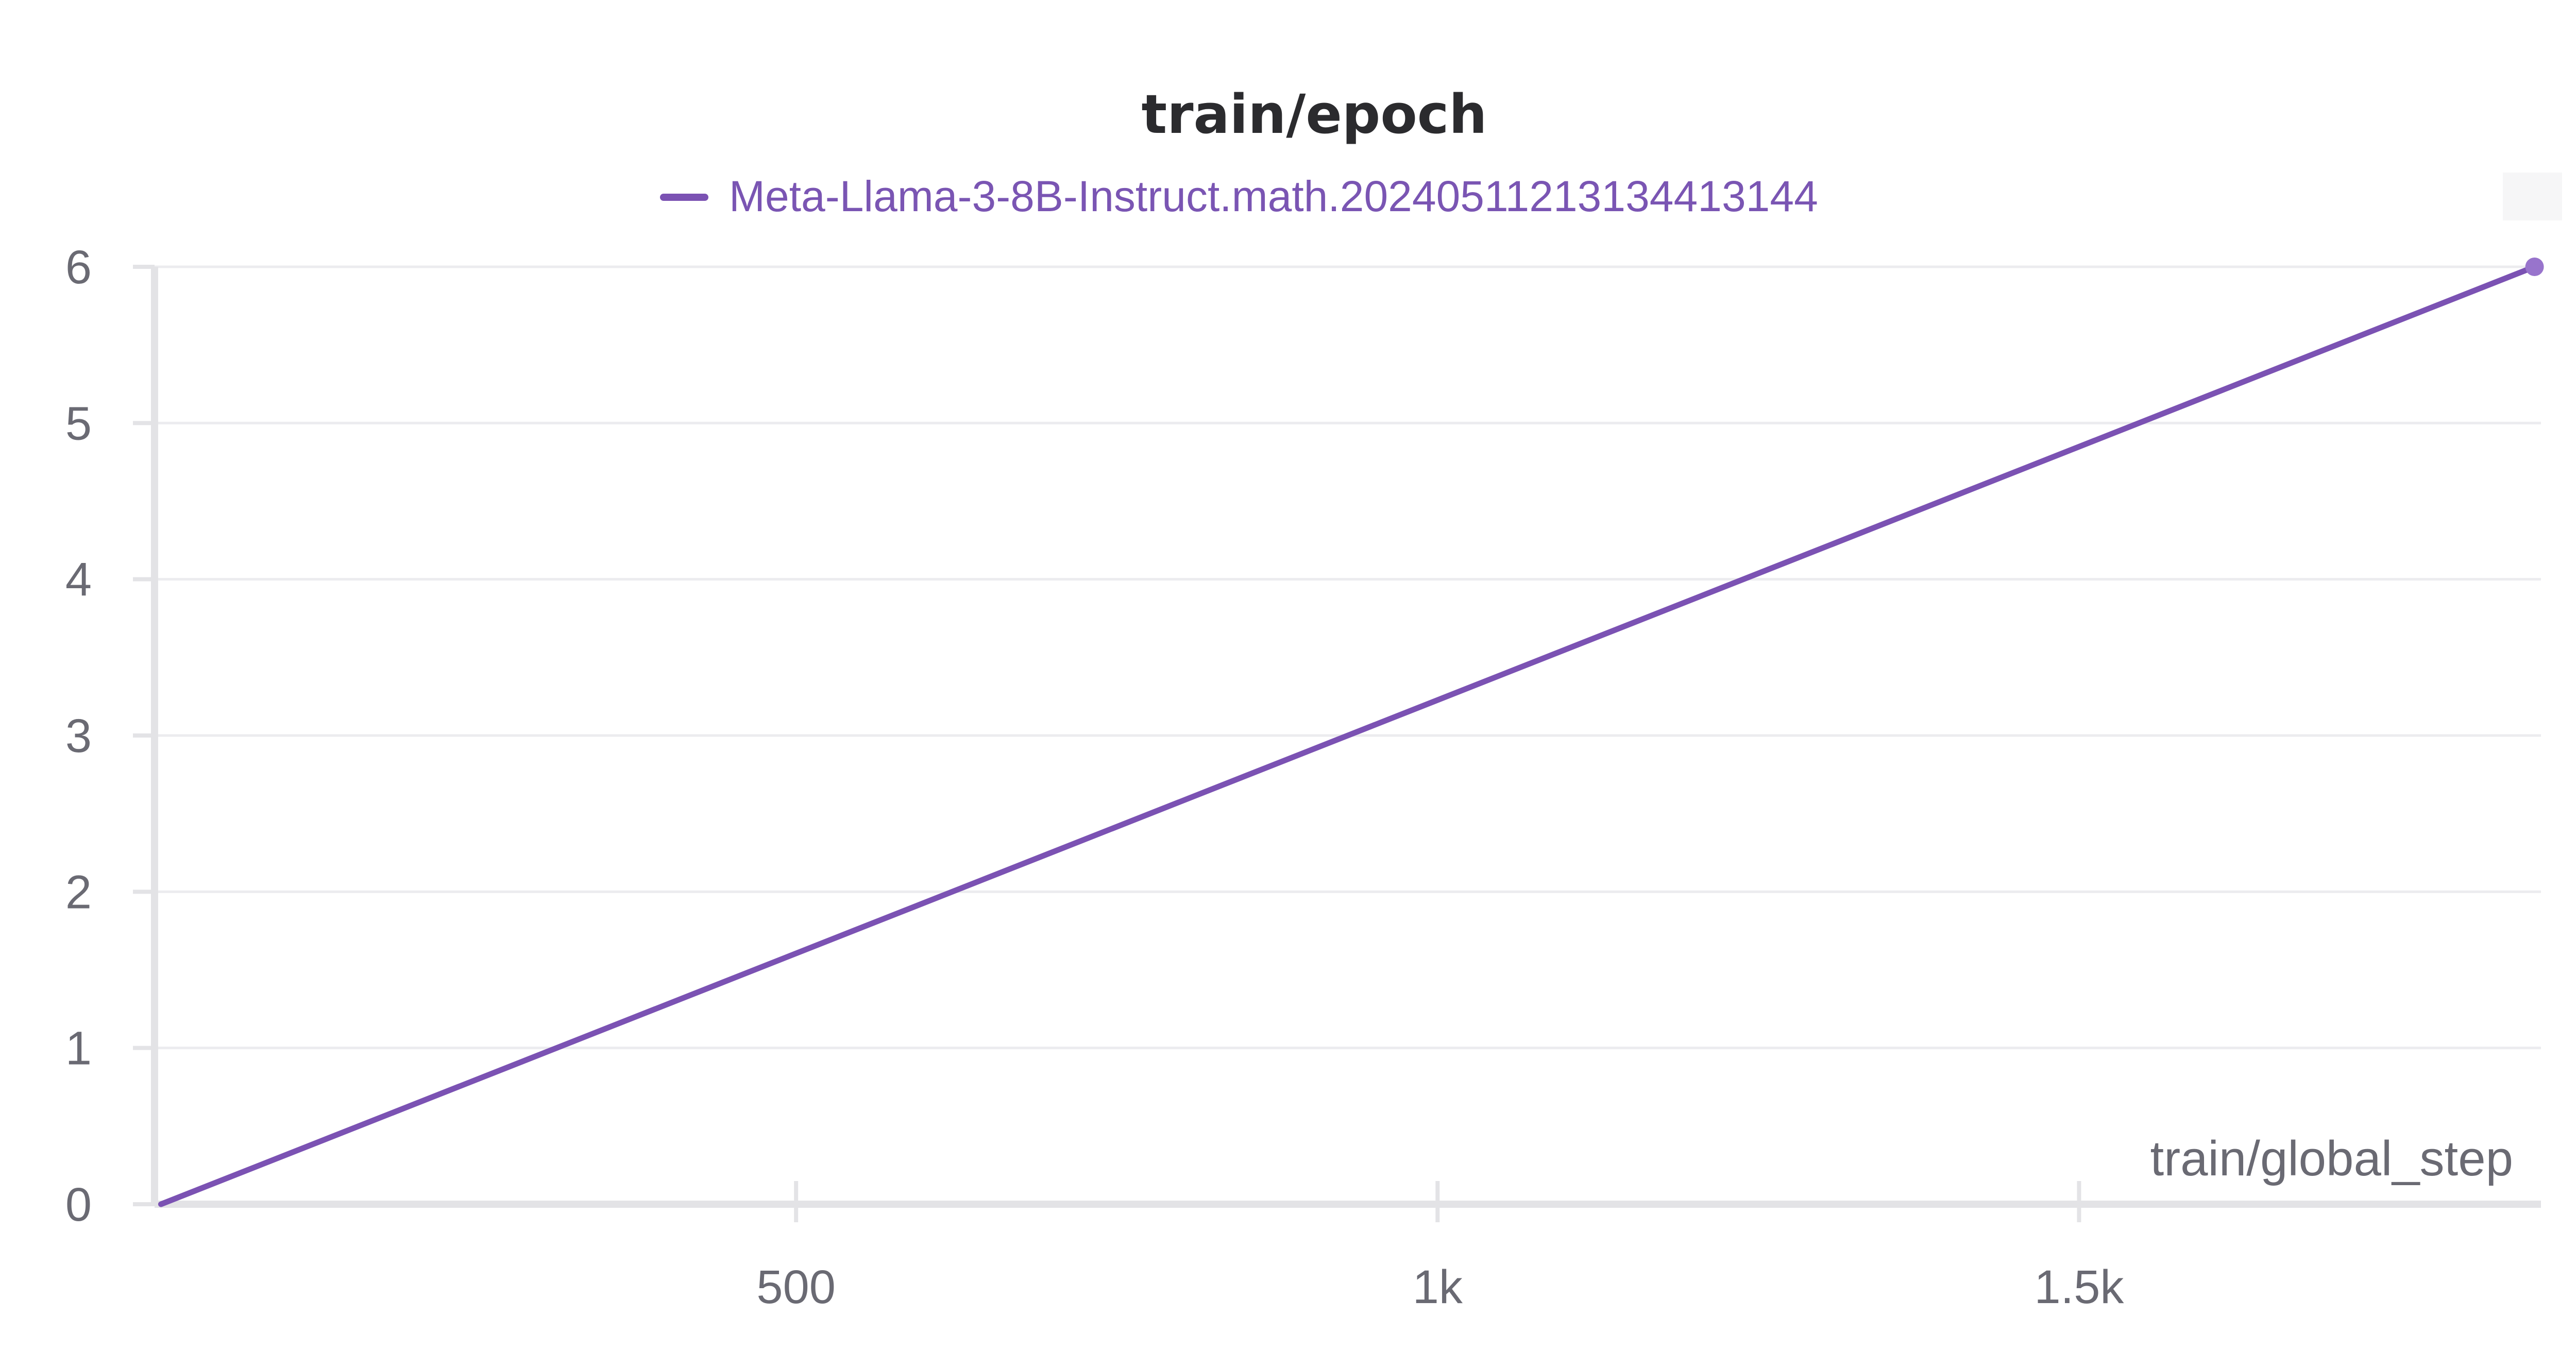  Describe the element at coordinates (2331, 1158) in the screenshot. I see `x-axis-label: train/global_step` at that location.